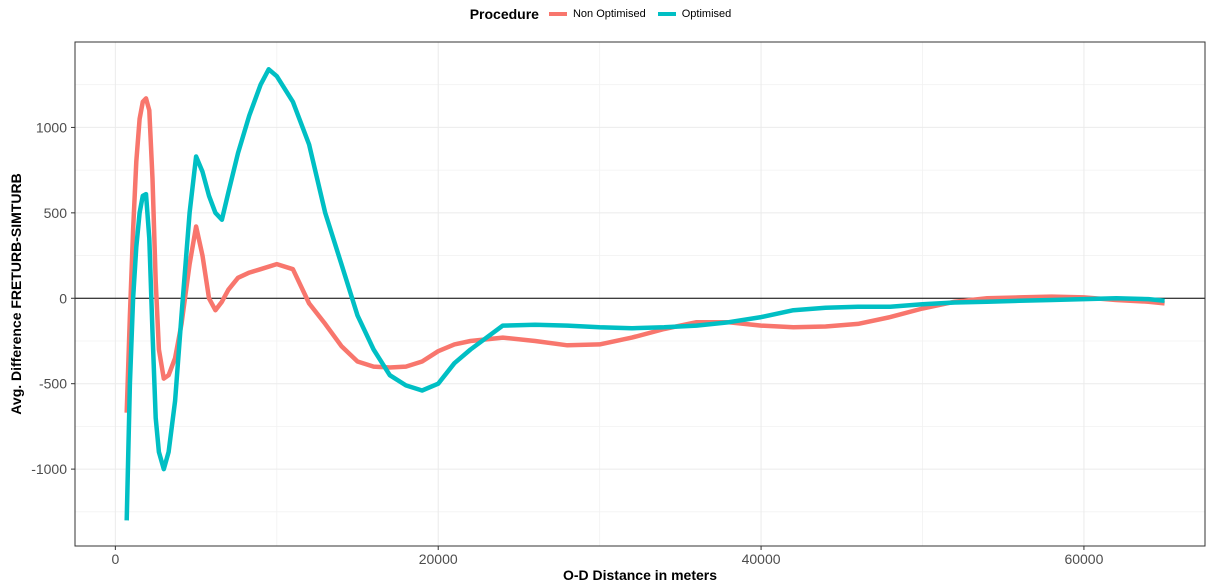 The width and height of the screenshot is (1207, 583). I want to click on legend: Procedure Non Optimised Optimised, so click(603, 14).